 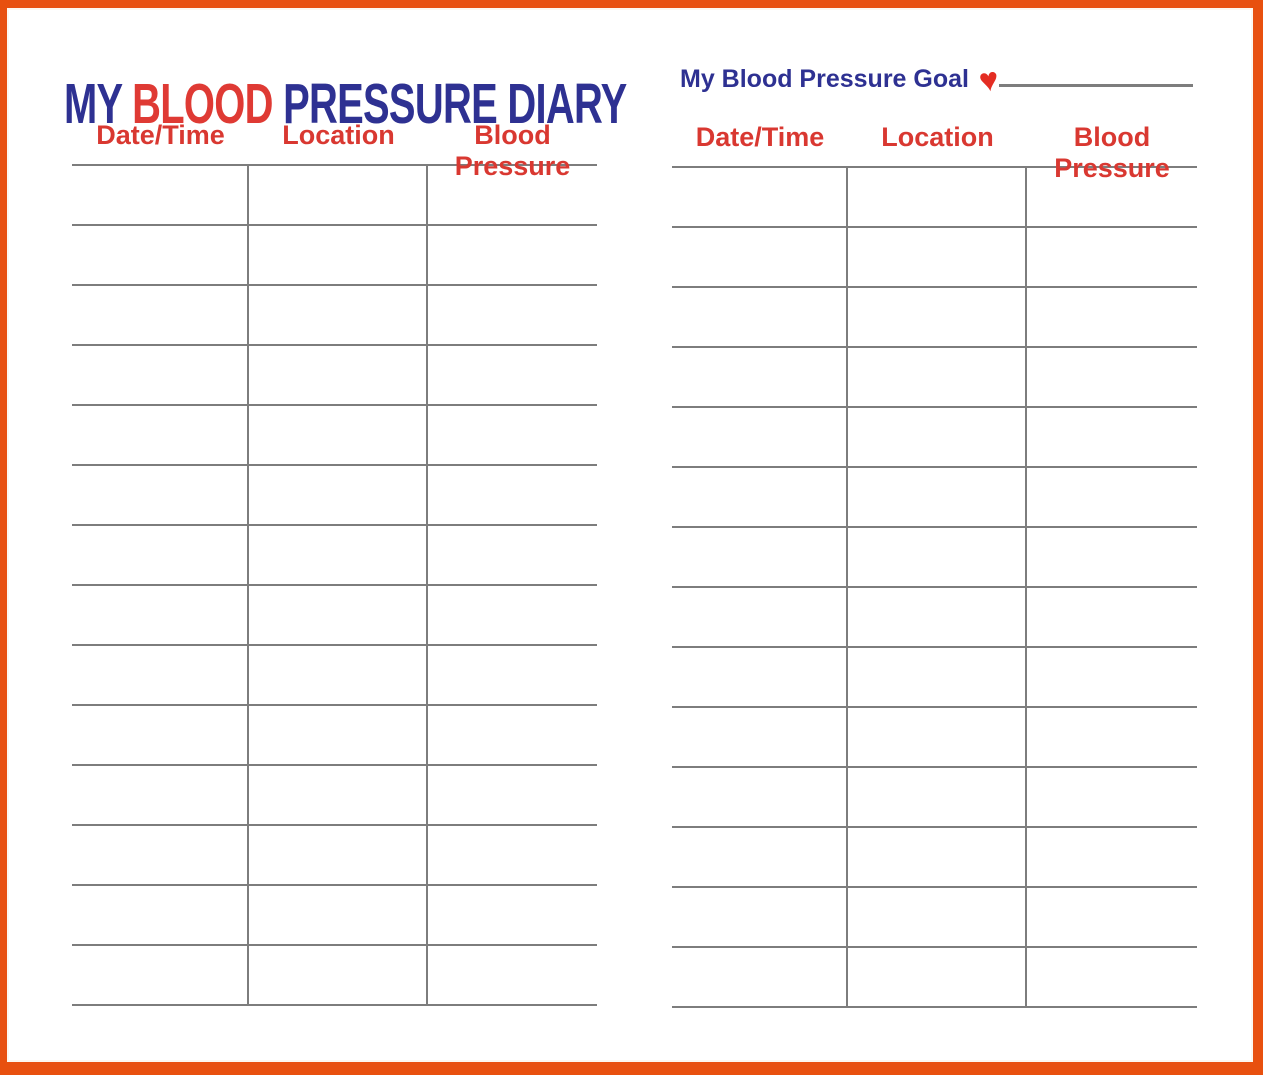 I want to click on page-title: MY BLOOD PRESSURE DIARY, so click(x=345, y=104).